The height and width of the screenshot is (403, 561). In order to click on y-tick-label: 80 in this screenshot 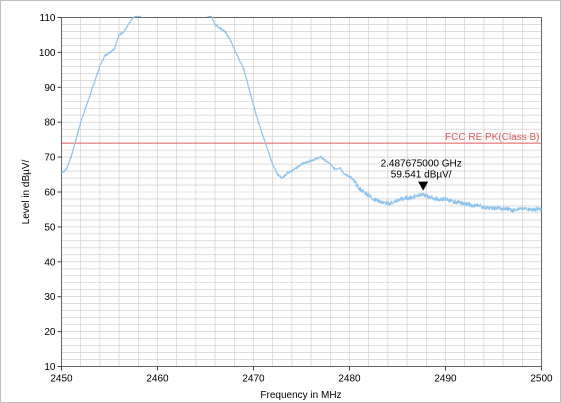, I will do `click(50, 123)`.